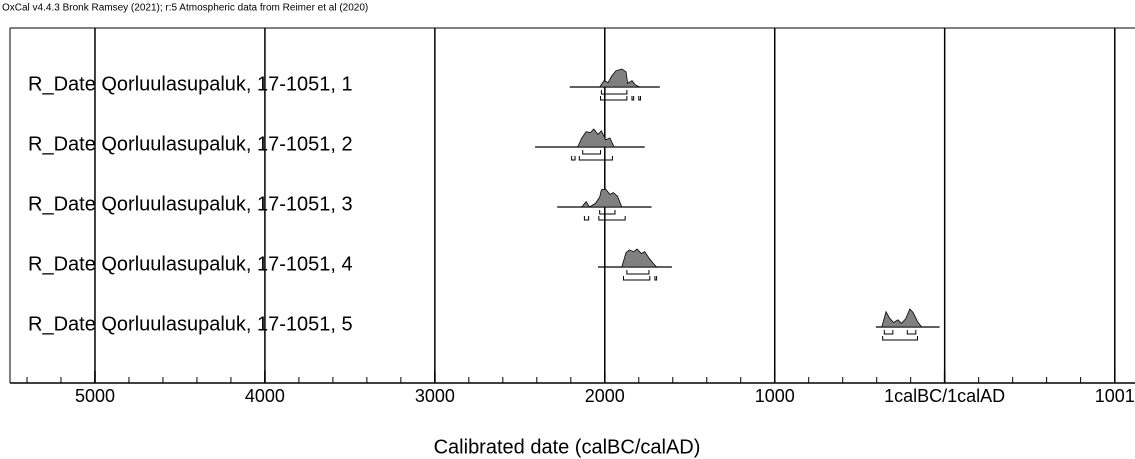 The image size is (1135, 459). What do you see at coordinates (190, 204) in the screenshot?
I see `date-label: R_Date Qorluulasupaluk, 17-1051, 3` at bounding box center [190, 204].